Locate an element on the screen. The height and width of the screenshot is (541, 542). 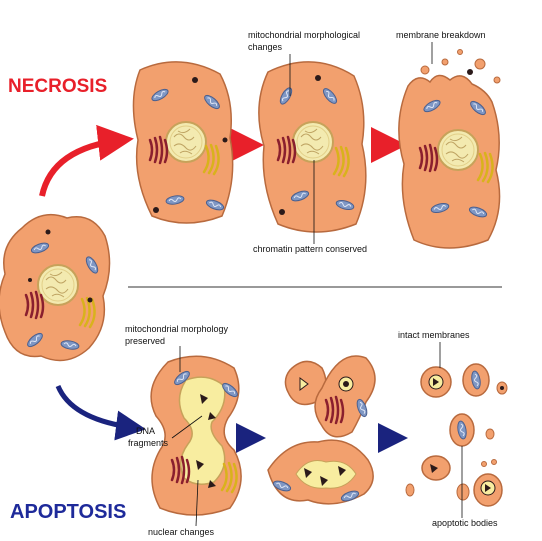
apoptosis-budding-cells is located at coordinates (321, 430).